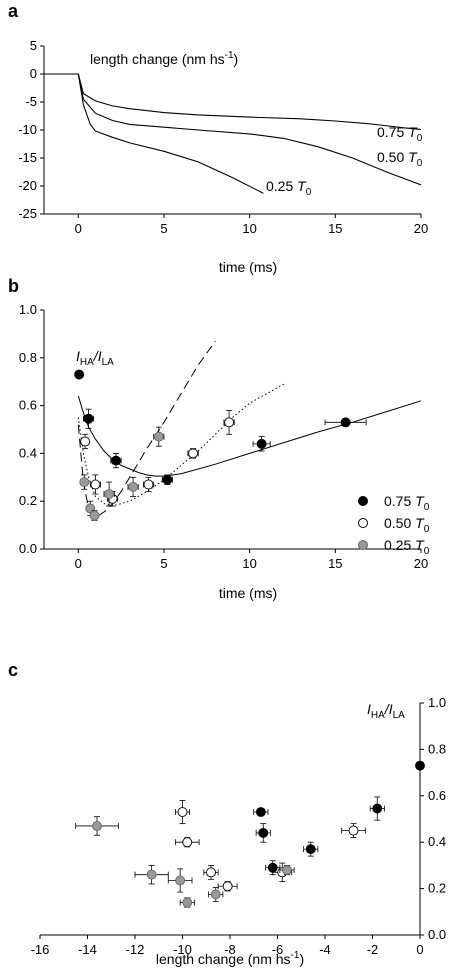 The height and width of the screenshot is (976, 463). Describe the element at coordinates (278, 949) in the screenshot. I see `c-x-tick-label: -6` at that location.